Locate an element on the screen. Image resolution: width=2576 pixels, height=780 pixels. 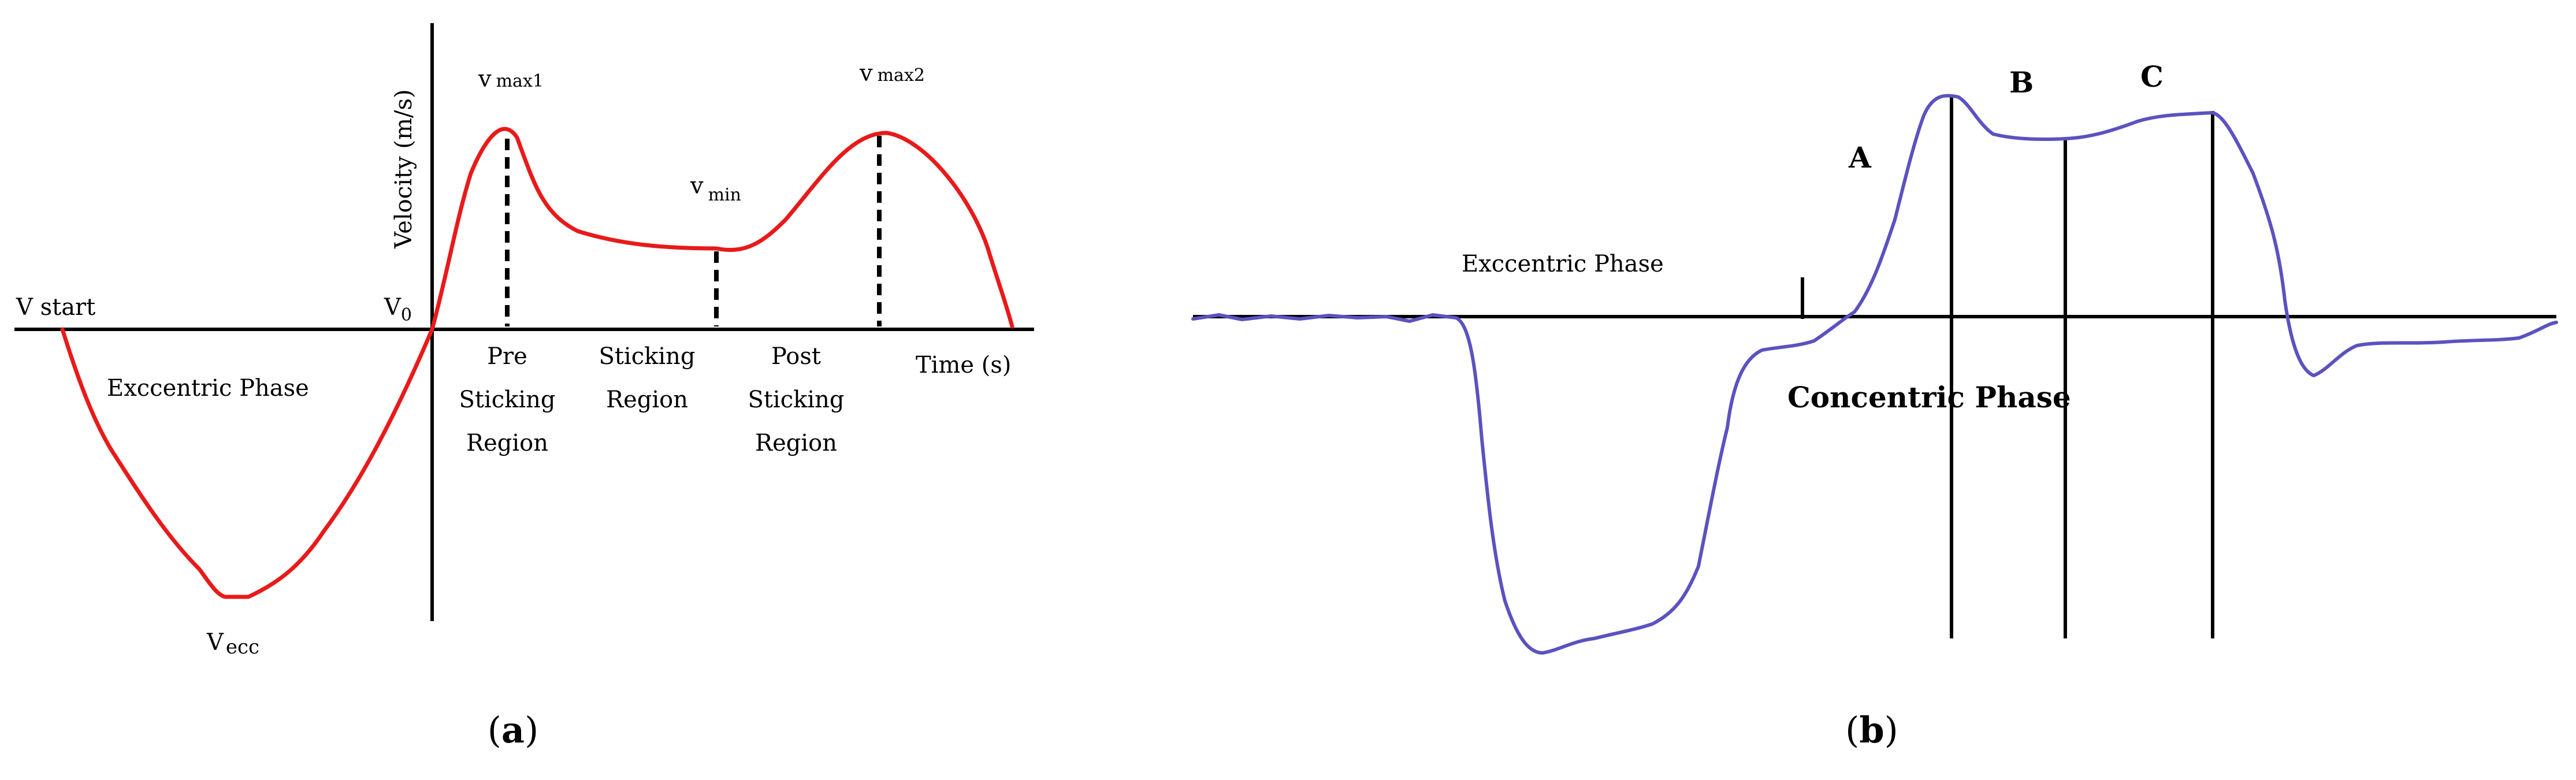
eccentric-phase-label-a: Exccentric Phase is located at coordinates (208, 388).